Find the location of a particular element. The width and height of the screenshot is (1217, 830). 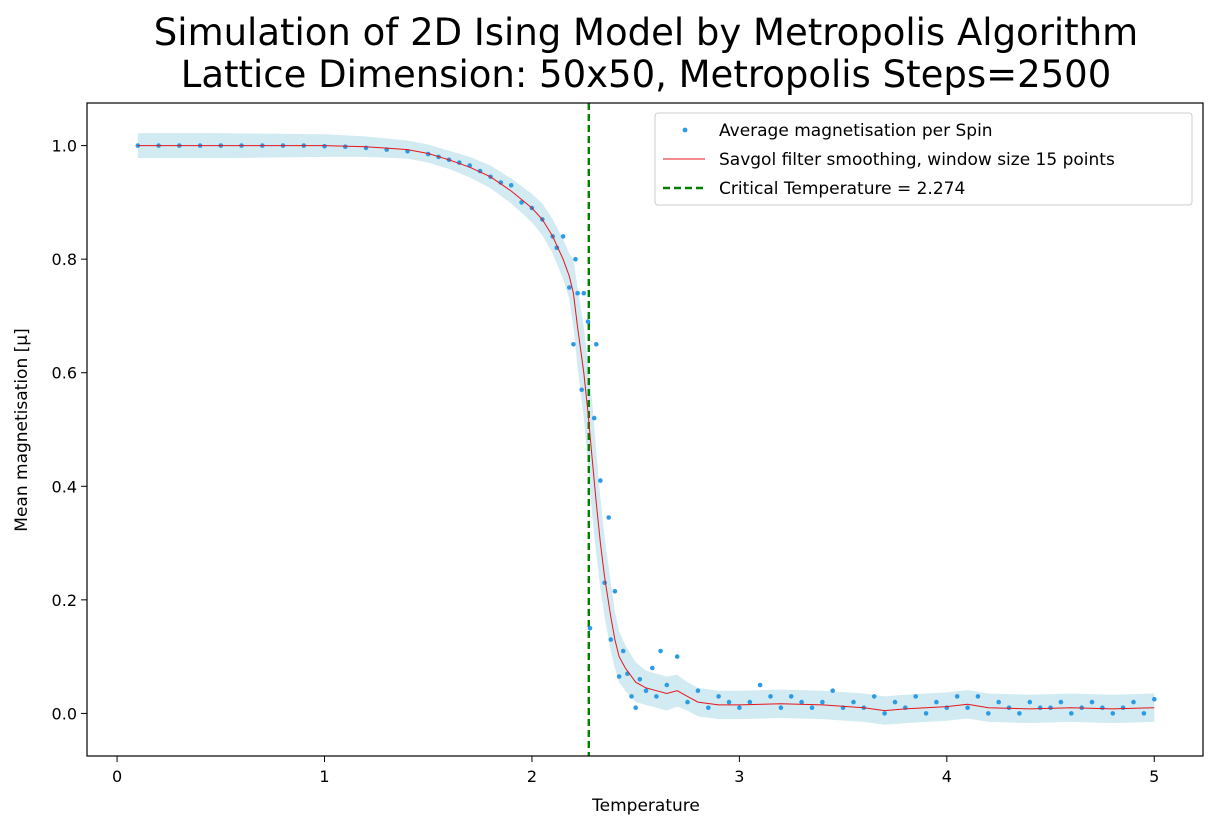

legend-marker-scatter is located at coordinates (685, 130).